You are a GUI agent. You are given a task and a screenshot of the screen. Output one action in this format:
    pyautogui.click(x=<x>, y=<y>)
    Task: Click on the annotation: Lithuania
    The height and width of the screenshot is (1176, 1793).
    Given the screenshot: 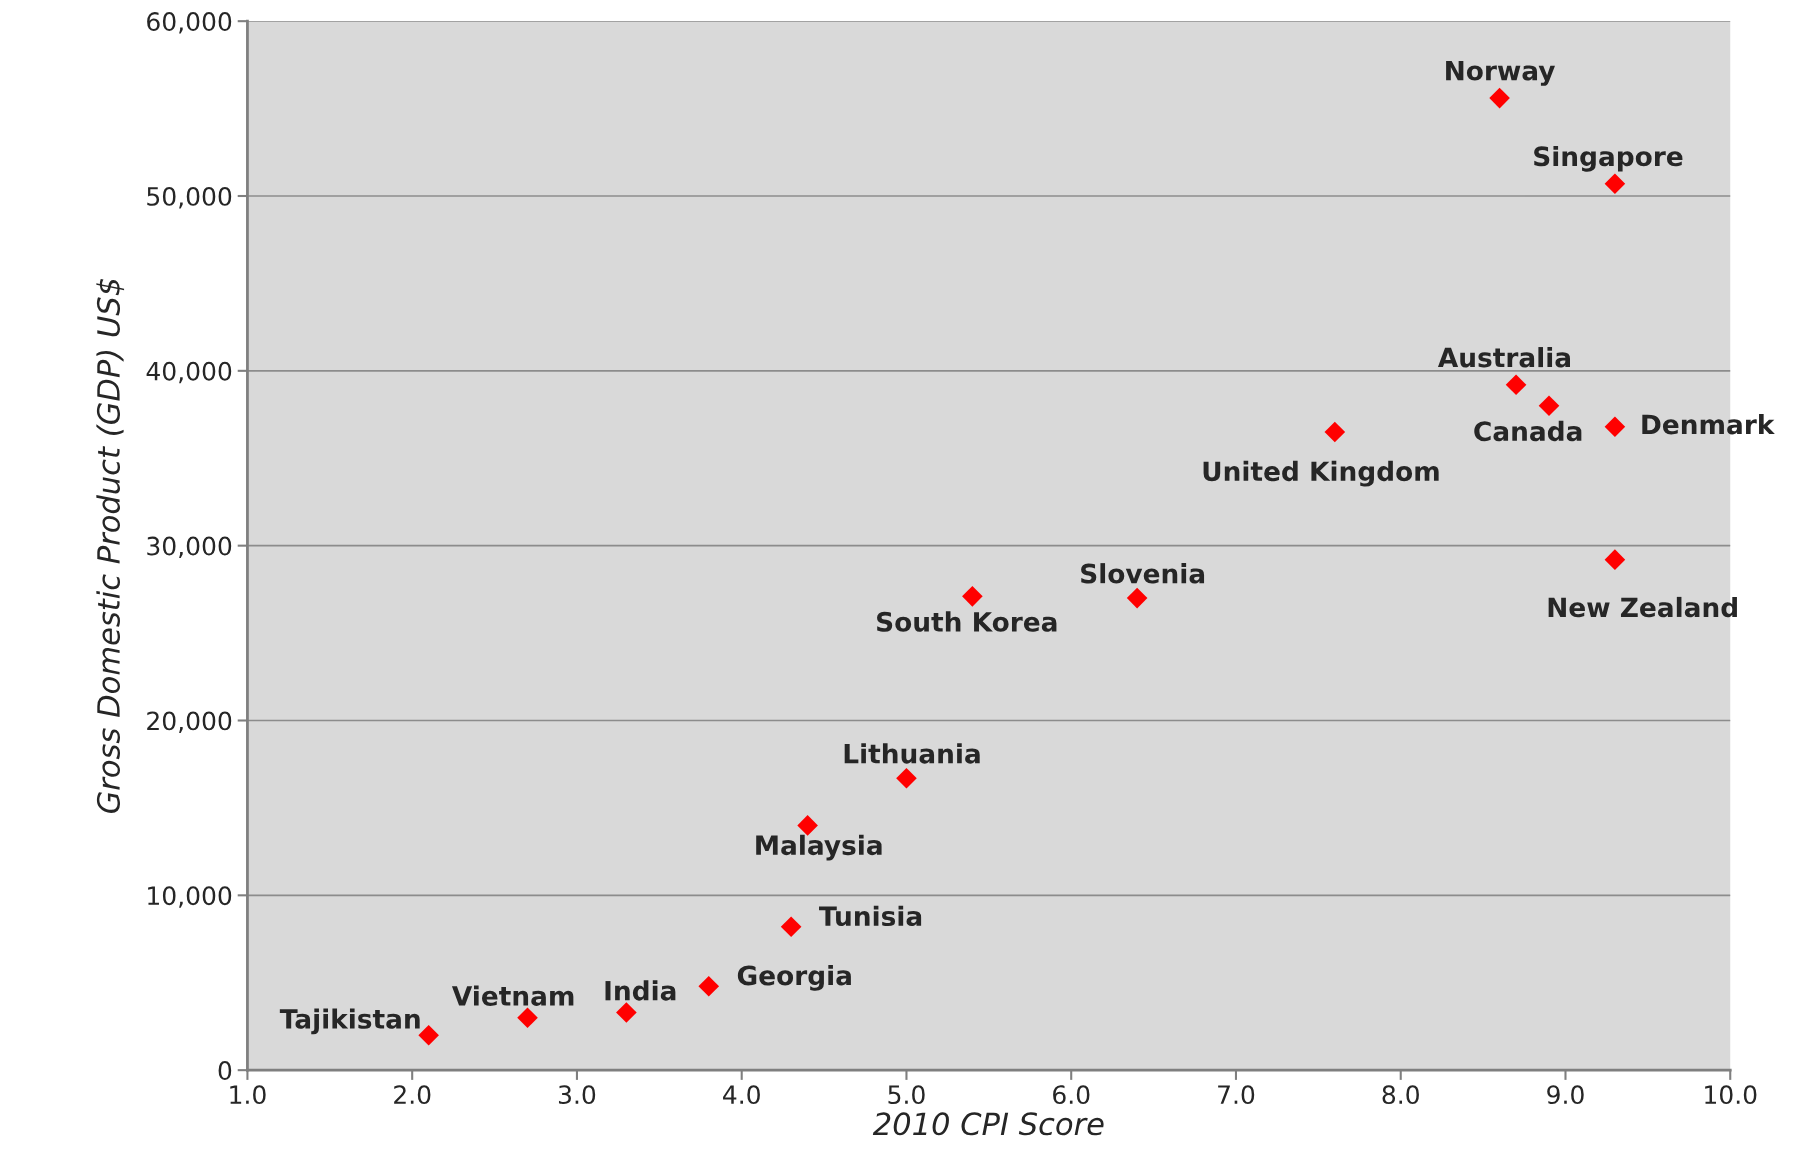 What is the action you would take?
    pyautogui.click(x=912, y=753)
    